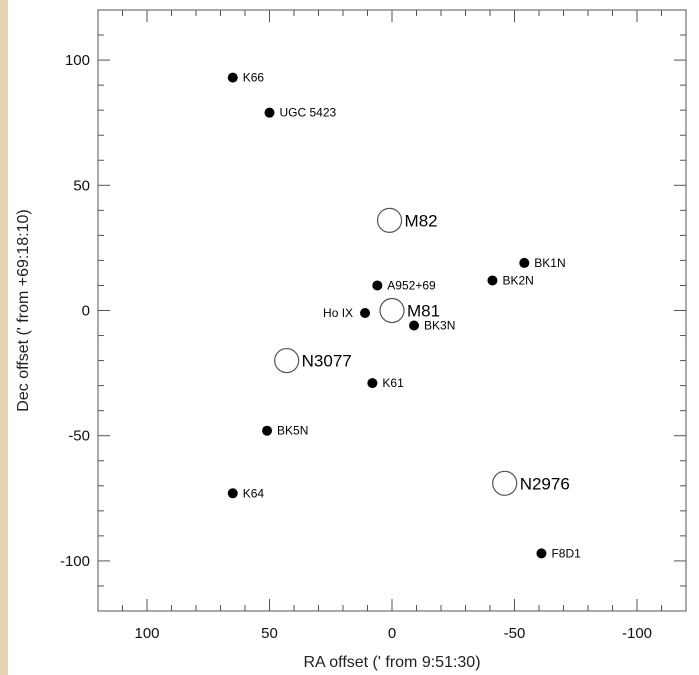  I want to click on galaxy-label: BK1N, so click(549, 263).